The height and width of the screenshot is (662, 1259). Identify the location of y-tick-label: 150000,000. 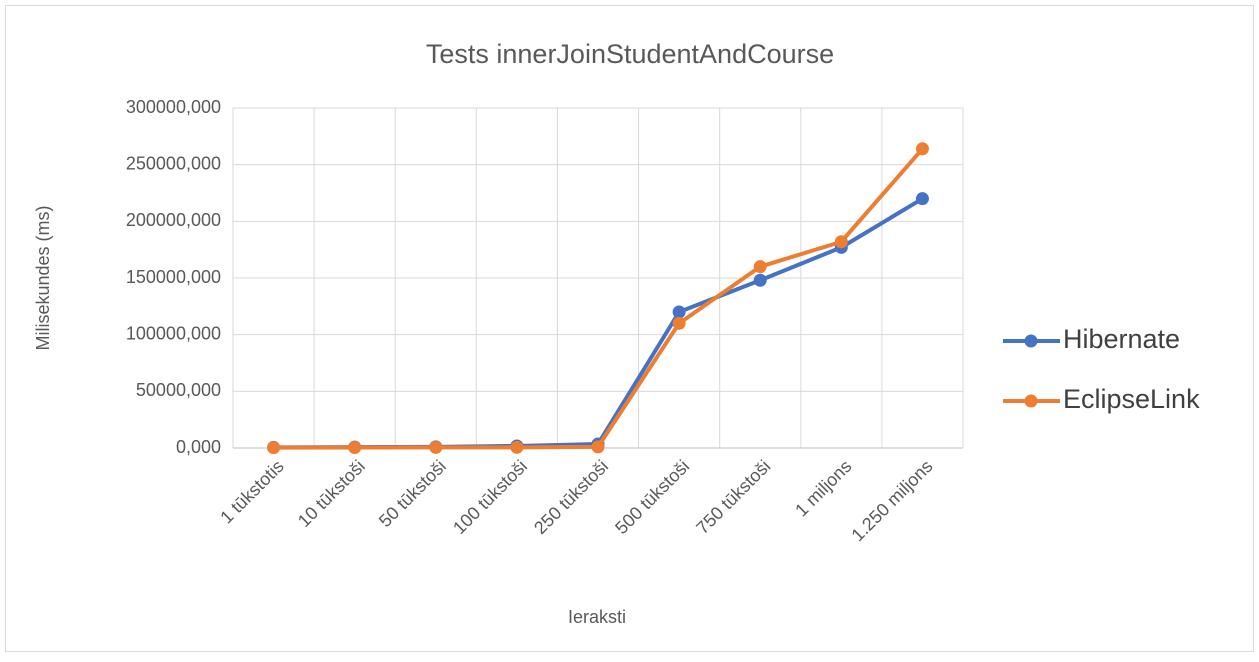
(173, 277).